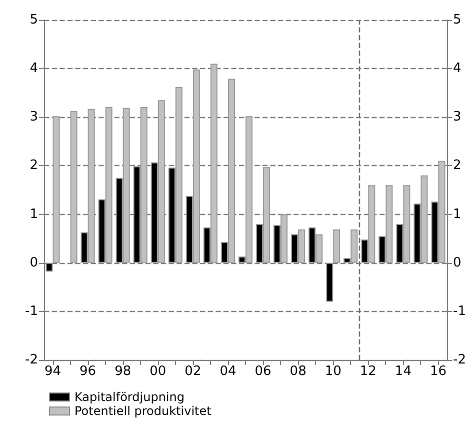  I want to click on legend-label: Potentiell produktivitet, so click(143, 411).